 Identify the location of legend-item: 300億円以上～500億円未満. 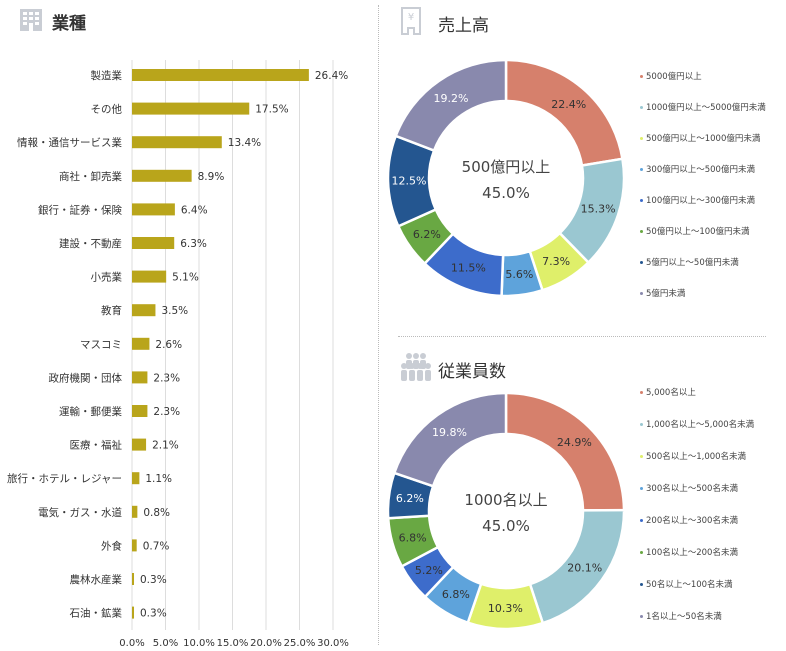
(697, 169).